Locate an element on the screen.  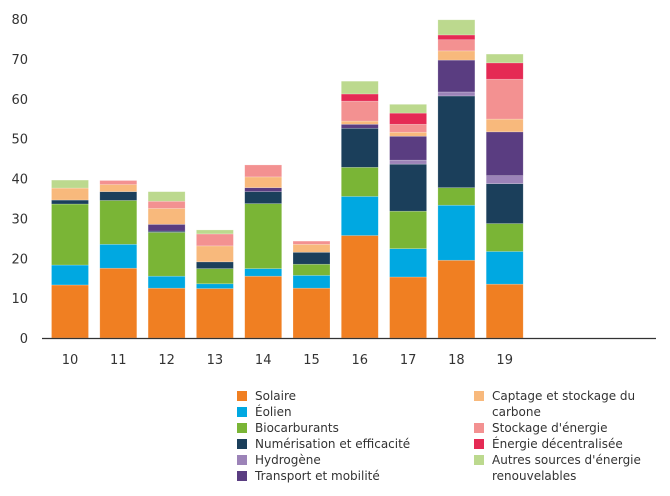
legend-label: Solaire is located at coordinates (276, 396).